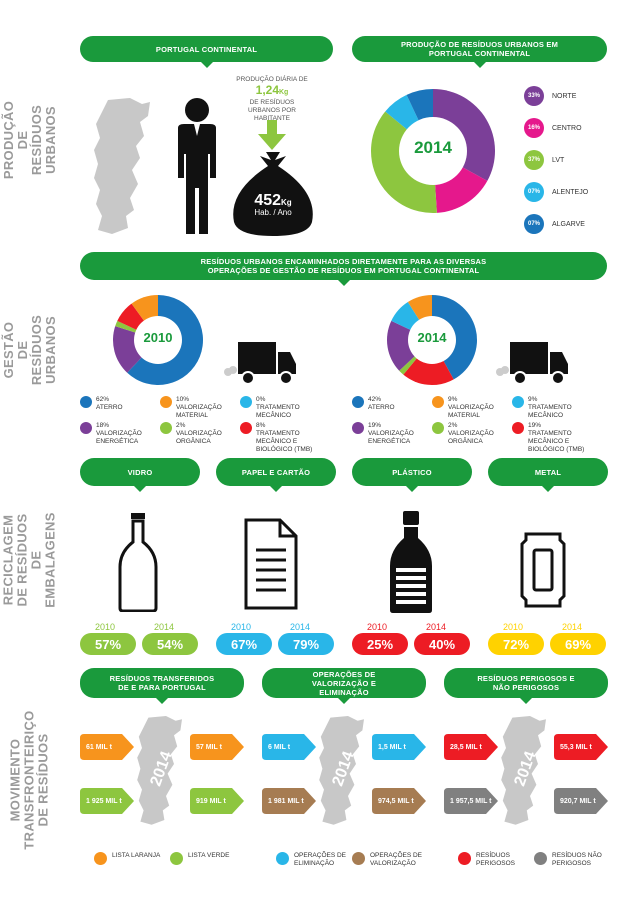  I want to click on legend-item: 18% VALORIZAÇÃO ENERGÉTICA, so click(127, 434).